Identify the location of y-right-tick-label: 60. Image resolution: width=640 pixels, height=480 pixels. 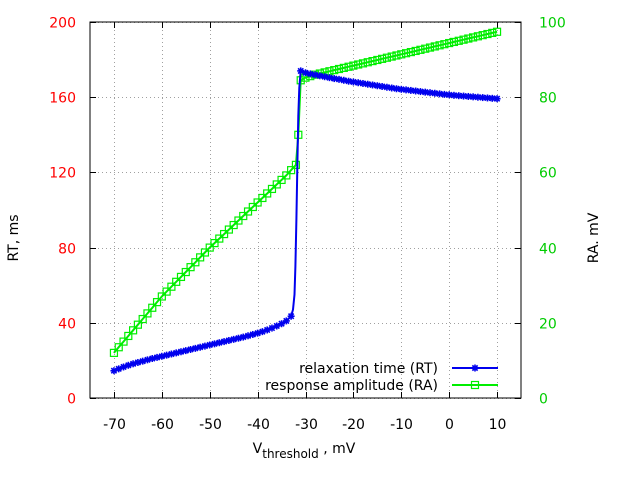
(548, 174).